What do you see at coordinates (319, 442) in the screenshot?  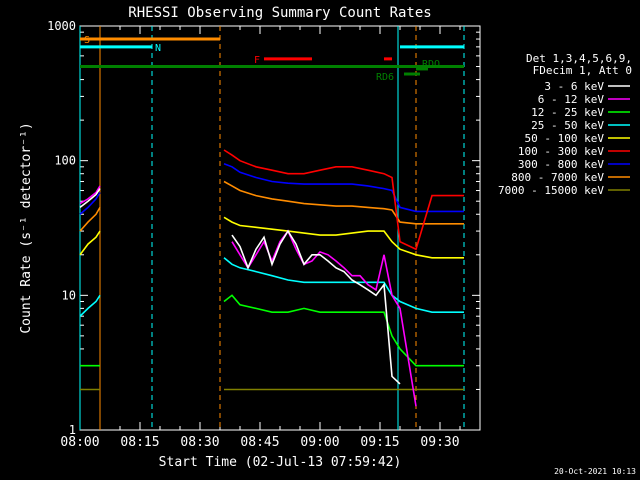 I see `x-tick-label: 09:00` at bounding box center [319, 442].